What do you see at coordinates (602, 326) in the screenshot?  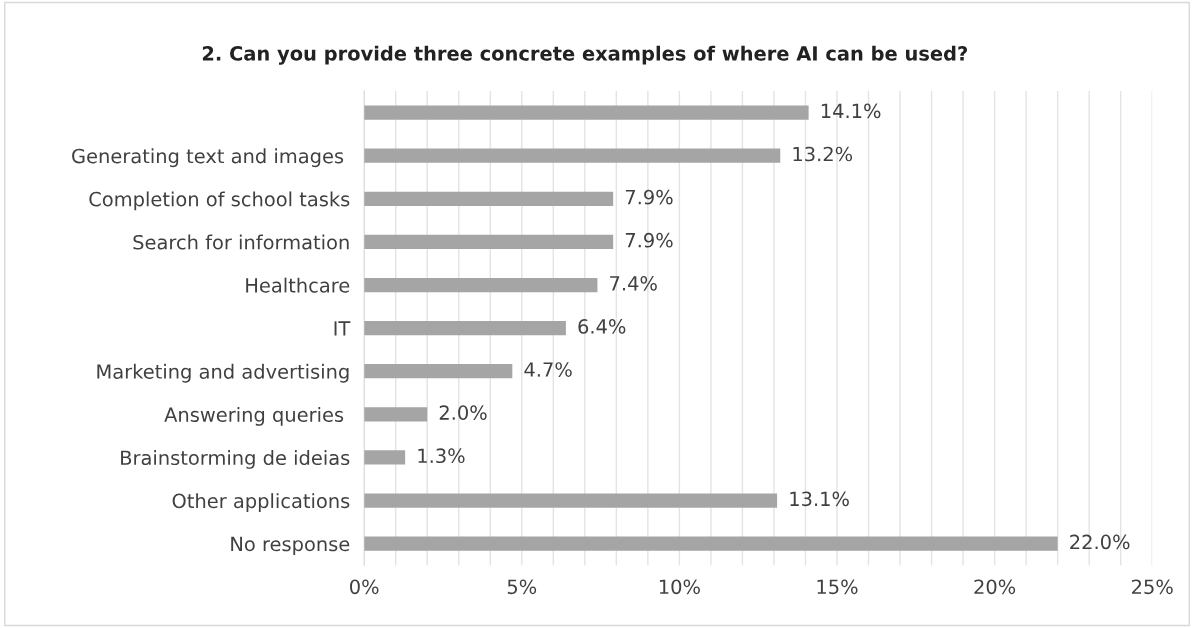 I see `data-label: 6.4%` at bounding box center [602, 326].